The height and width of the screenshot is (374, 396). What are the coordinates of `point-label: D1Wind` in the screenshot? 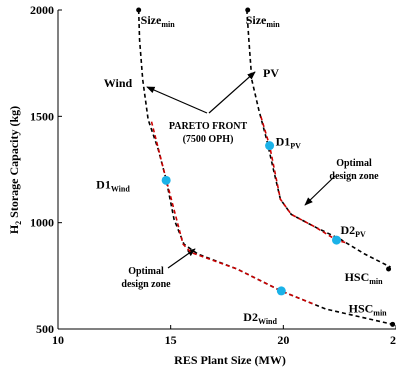 It's located at (113, 185).